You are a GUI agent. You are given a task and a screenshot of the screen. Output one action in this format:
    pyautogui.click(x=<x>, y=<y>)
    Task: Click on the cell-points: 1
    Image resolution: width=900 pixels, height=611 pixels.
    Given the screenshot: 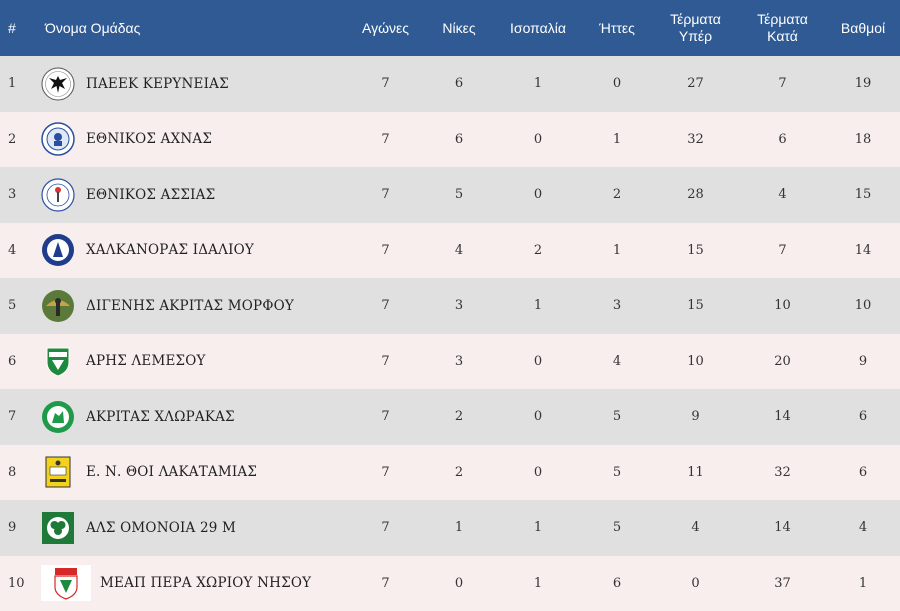 What is the action you would take?
    pyautogui.click(x=863, y=583)
    